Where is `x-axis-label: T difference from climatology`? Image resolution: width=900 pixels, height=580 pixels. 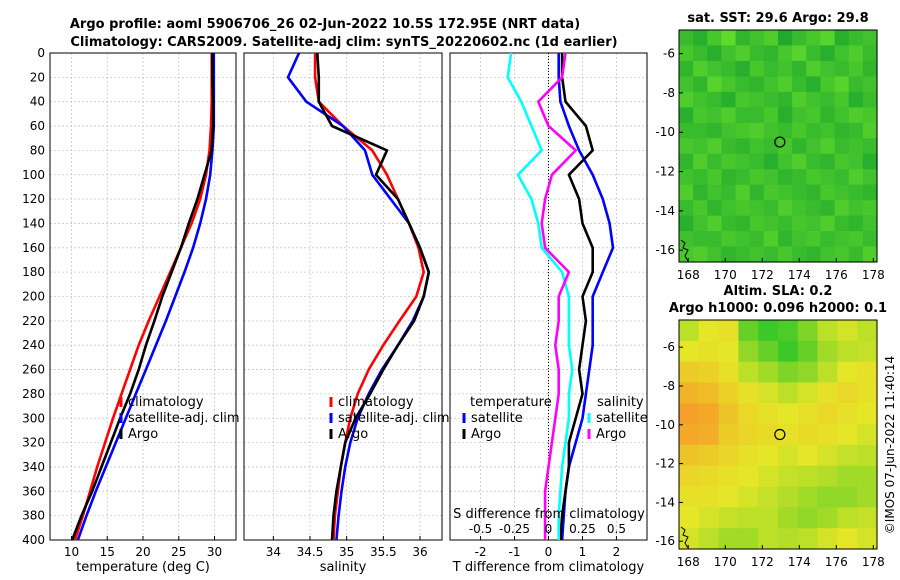 x-axis-label: T difference from climatology is located at coordinates (548, 567).